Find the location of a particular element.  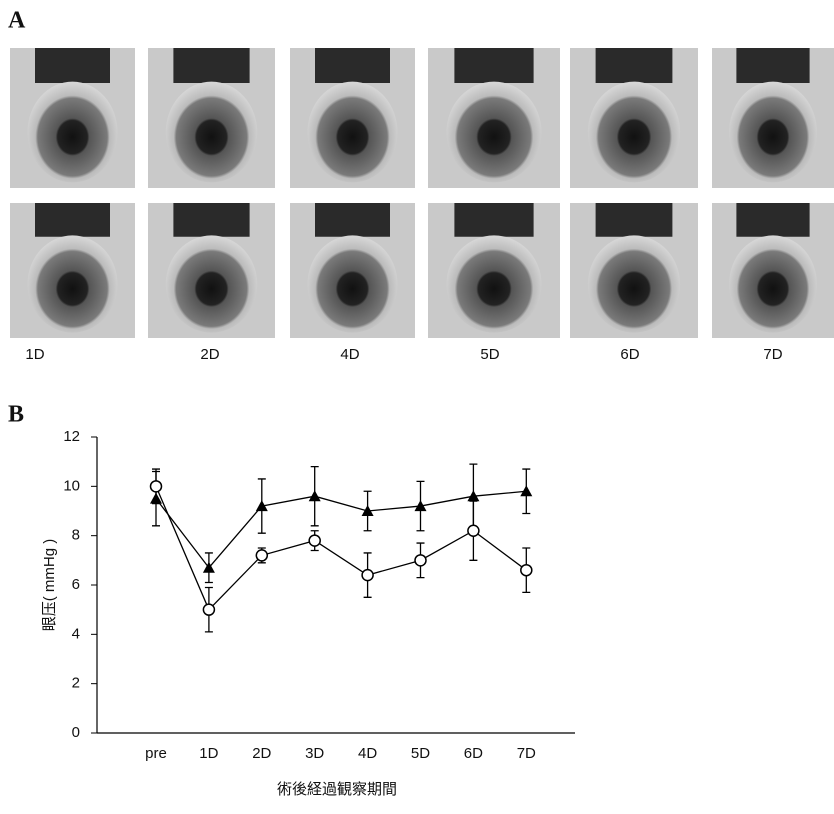

y-tick-label: 4 is located at coordinates (76, 633).